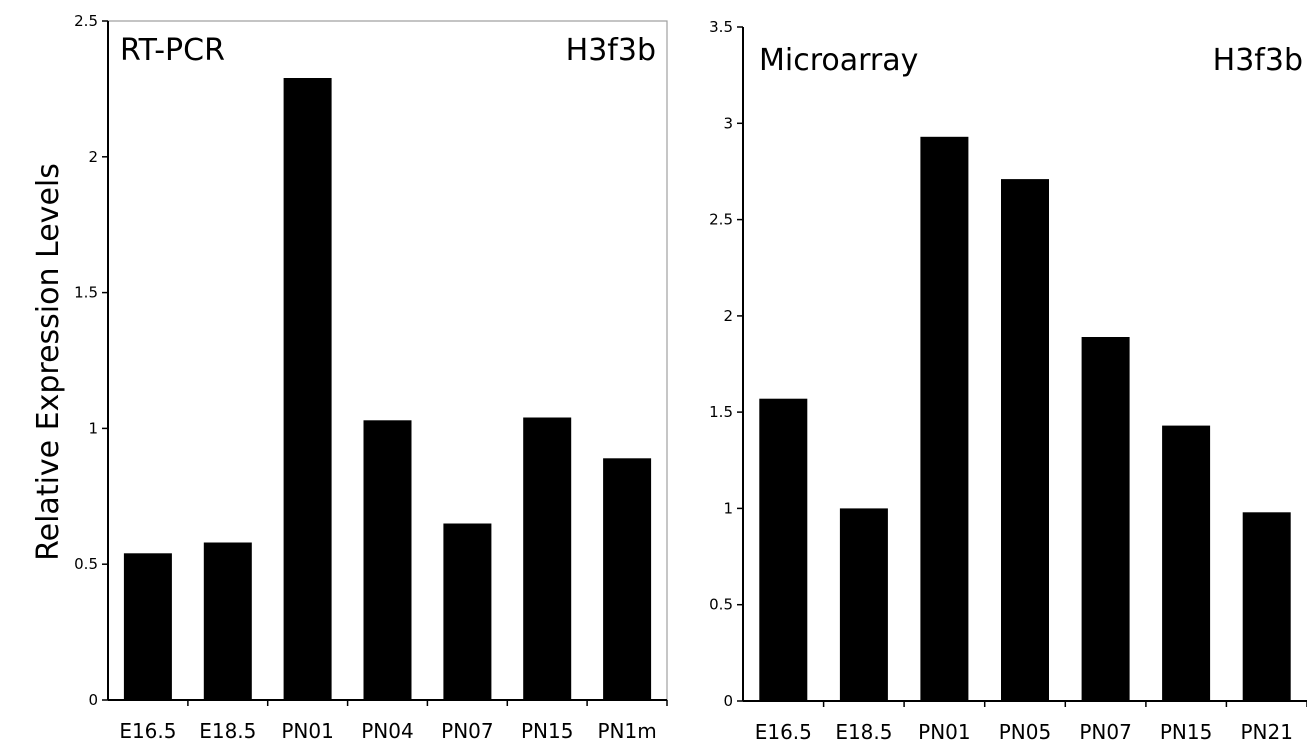 This screenshot has width=1307, height=747. What do you see at coordinates (626, 731) in the screenshot?
I see `x-tick-label: PN1m` at bounding box center [626, 731].